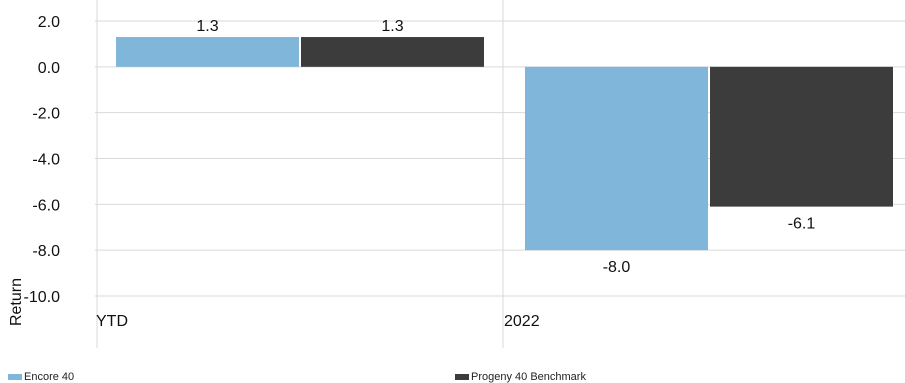  What do you see at coordinates (617, 267) in the screenshot?
I see `data-label: -8.0` at bounding box center [617, 267].